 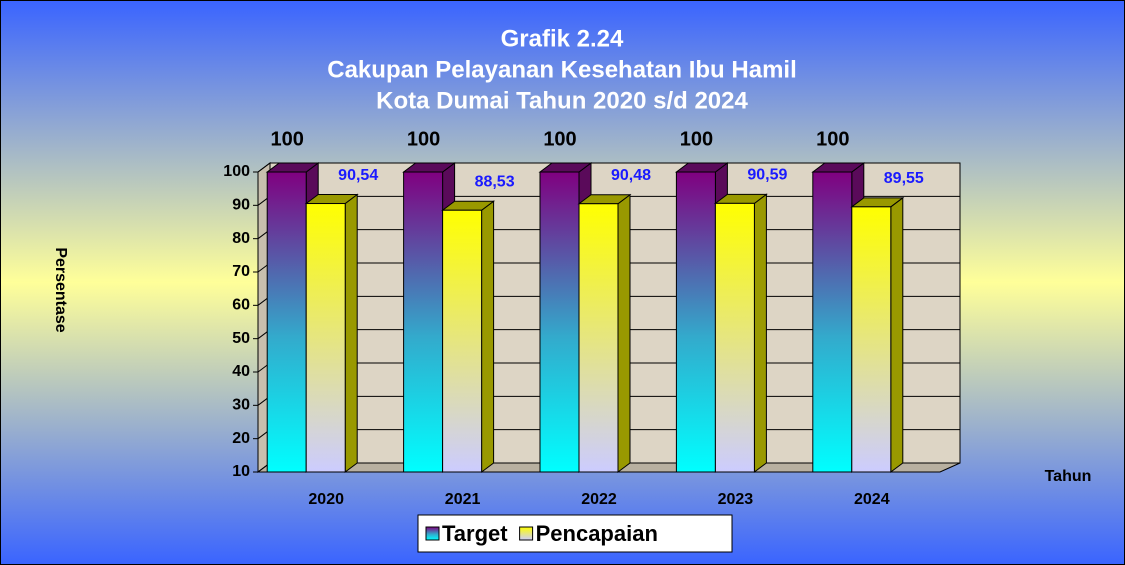 I want to click on value-label: 90,59, so click(x=767, y=175).